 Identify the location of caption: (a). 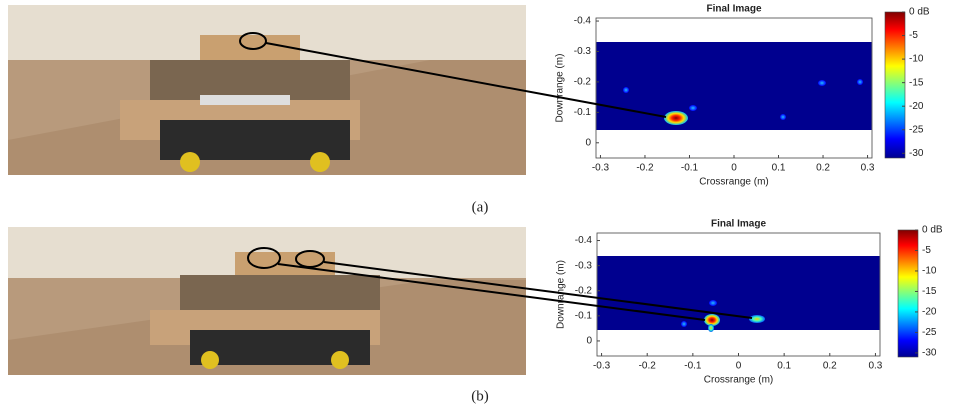
(480, 207).